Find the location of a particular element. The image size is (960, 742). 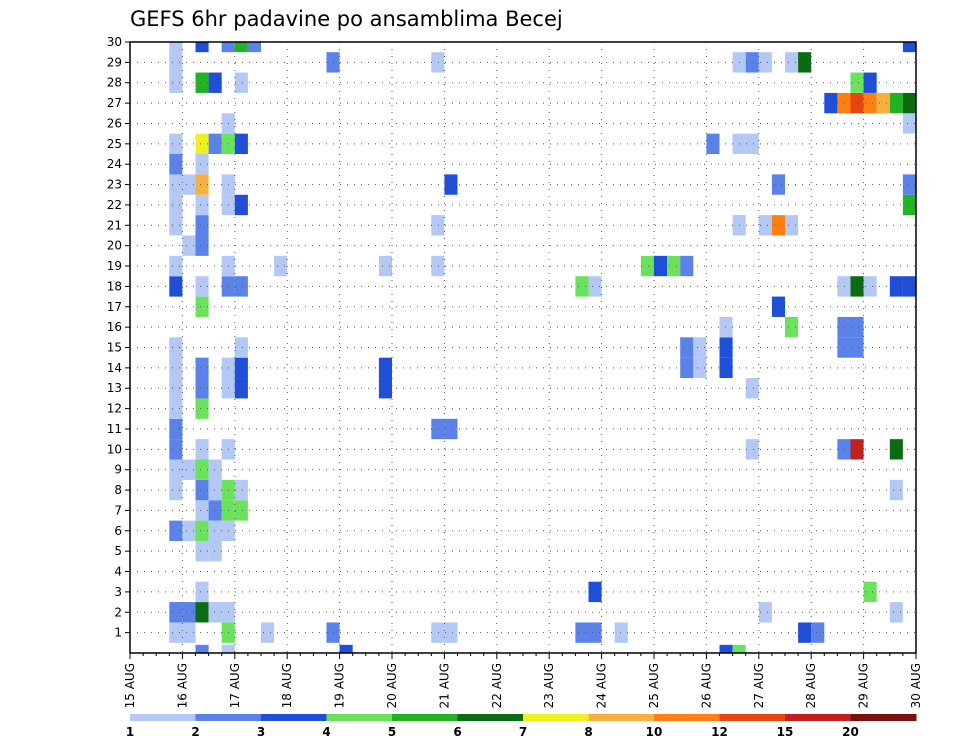

colorbar: 1 2 3 4 5 6 7 8 10 12 15 20 is located at coordinates (521, 726).